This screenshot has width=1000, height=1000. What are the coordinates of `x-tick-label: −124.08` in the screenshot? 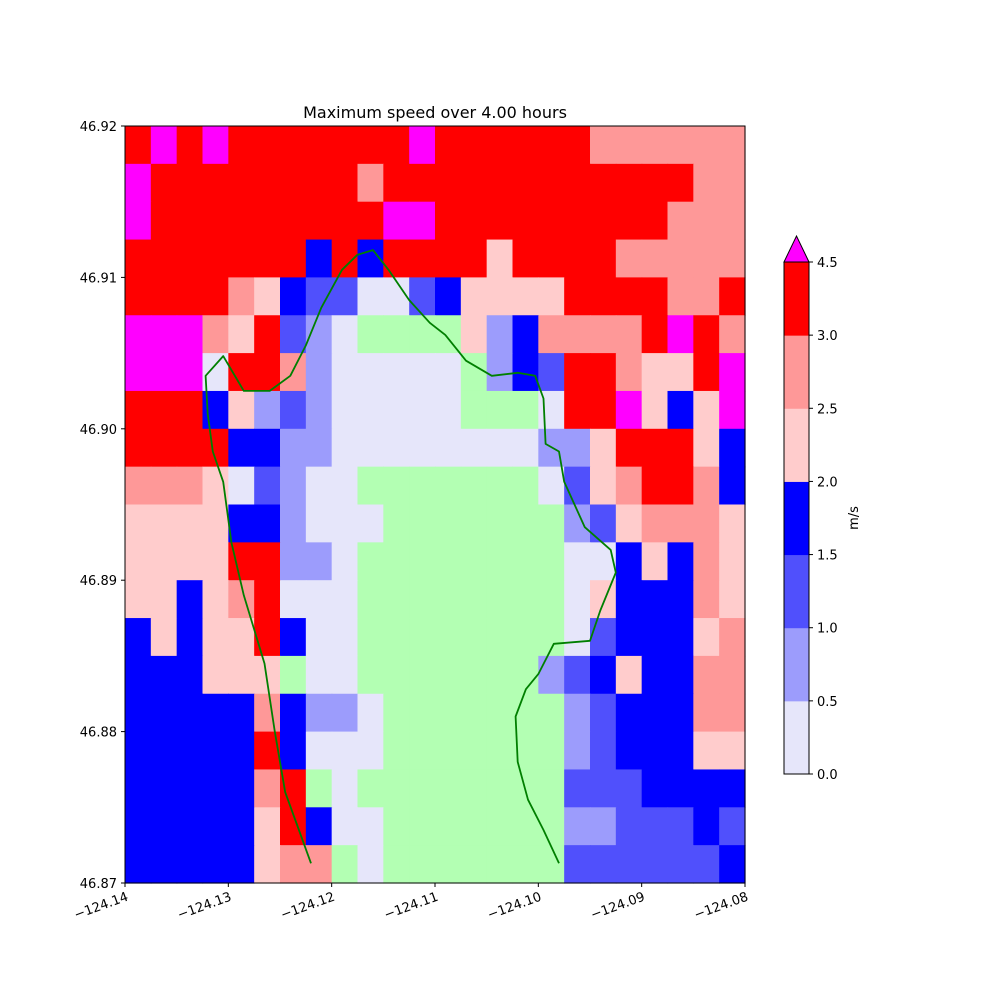 It's located at (721, 906).